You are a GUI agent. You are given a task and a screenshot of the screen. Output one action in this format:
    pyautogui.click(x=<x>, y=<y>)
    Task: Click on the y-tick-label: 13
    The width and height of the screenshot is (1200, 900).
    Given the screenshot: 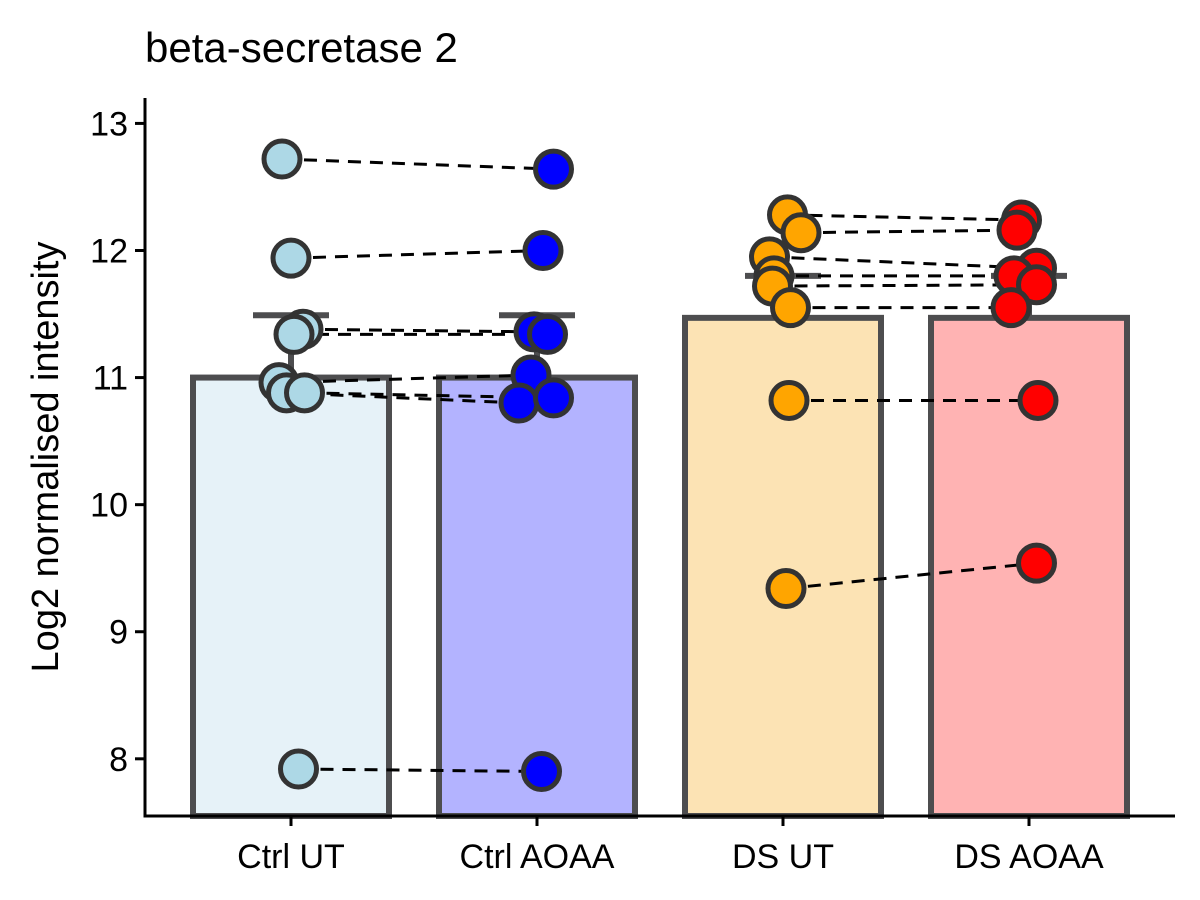 What is the action you would take?
    pyautogui.click(x=109, y=124)
    